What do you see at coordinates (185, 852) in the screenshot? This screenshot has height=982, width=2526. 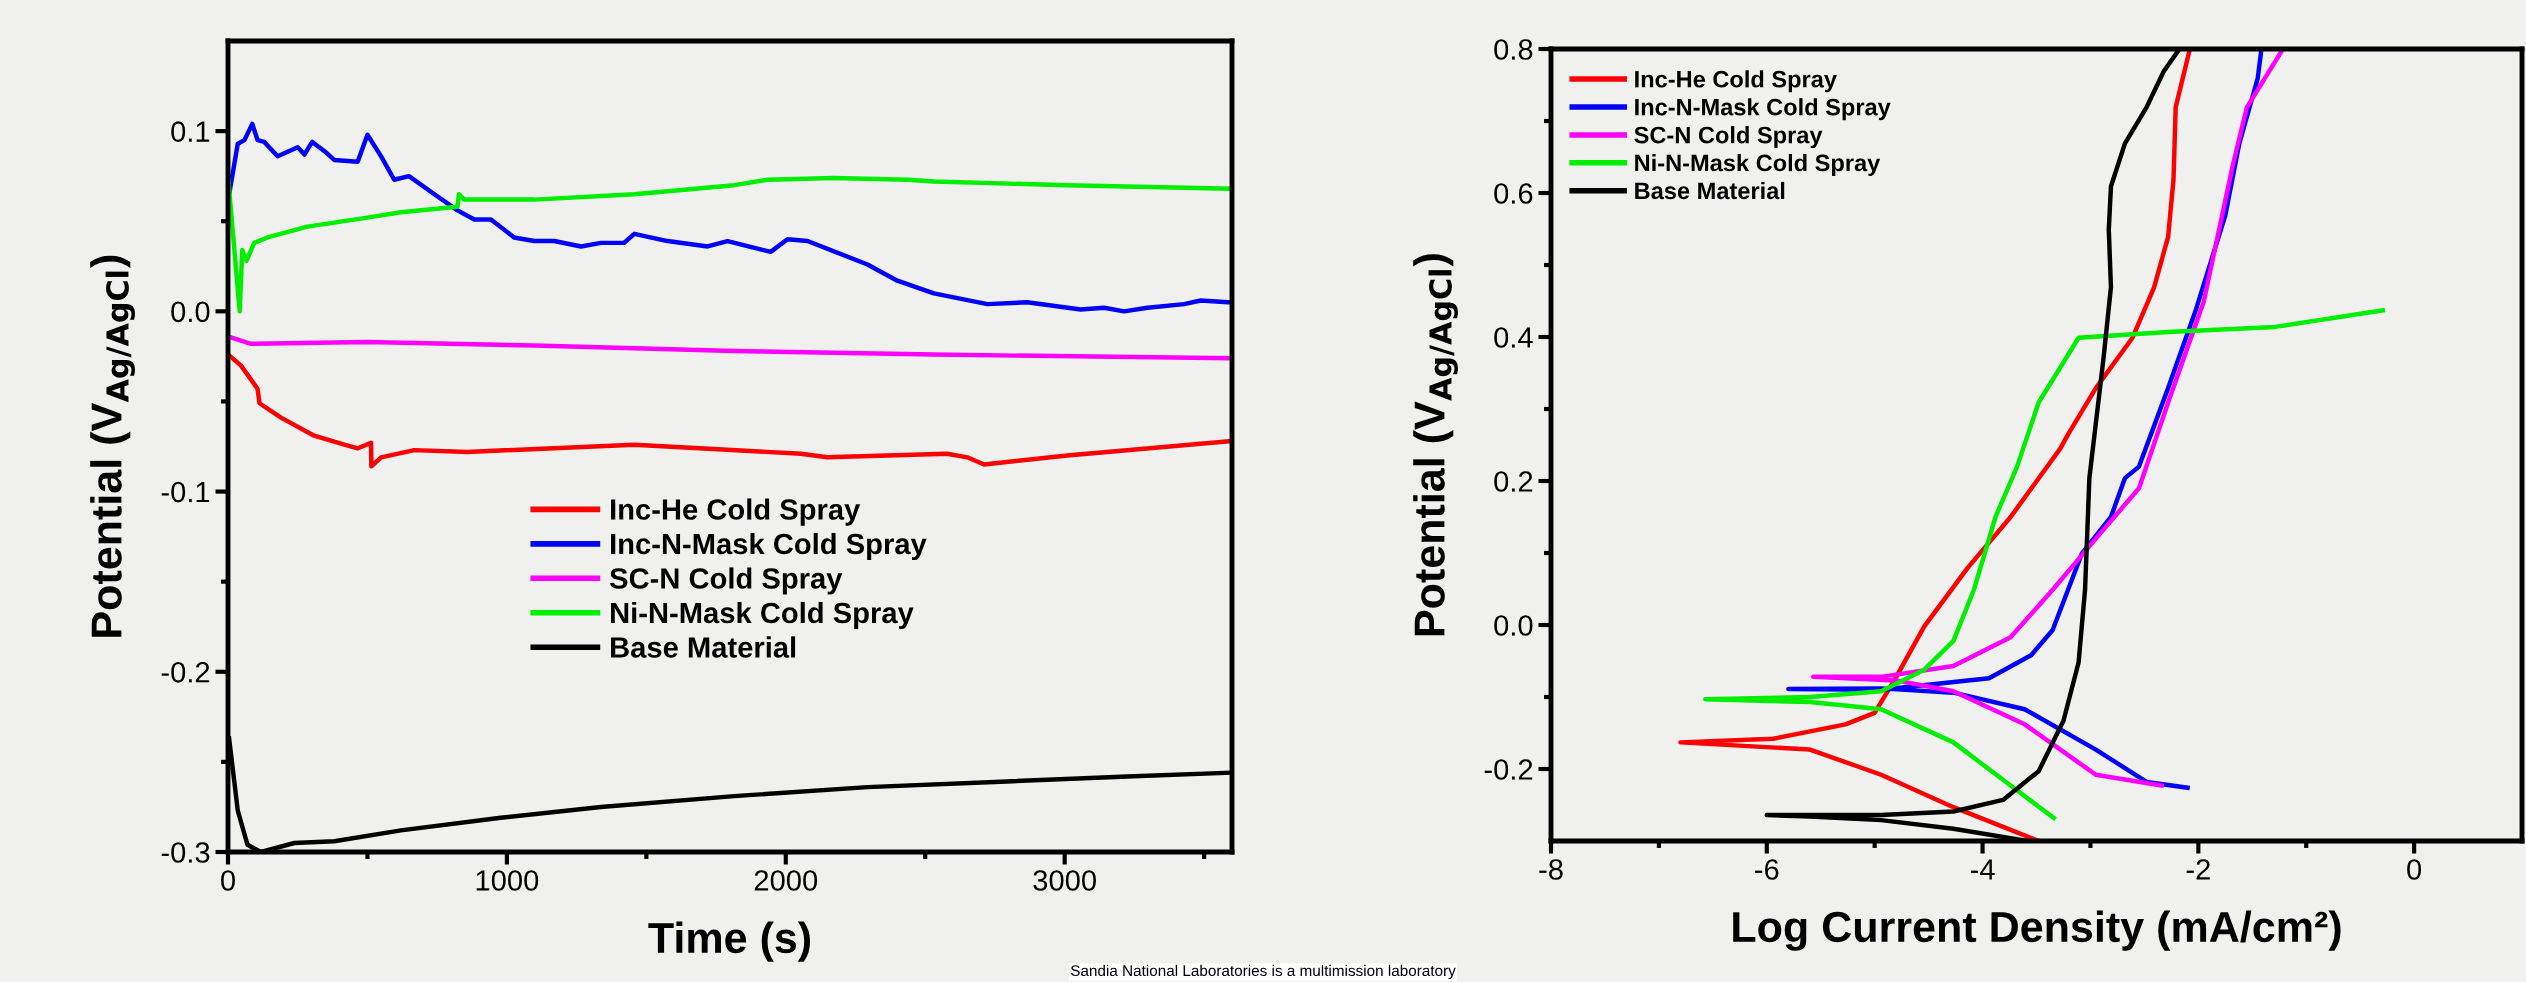 I see `y-tick-label: -0.3` at bounding box center [185, 852].